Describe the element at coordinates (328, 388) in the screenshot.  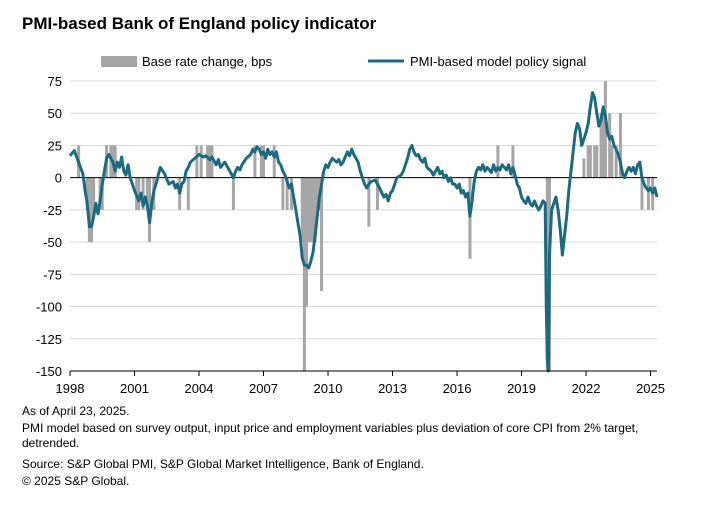
I see `x-tick-label: 2010` at that location.